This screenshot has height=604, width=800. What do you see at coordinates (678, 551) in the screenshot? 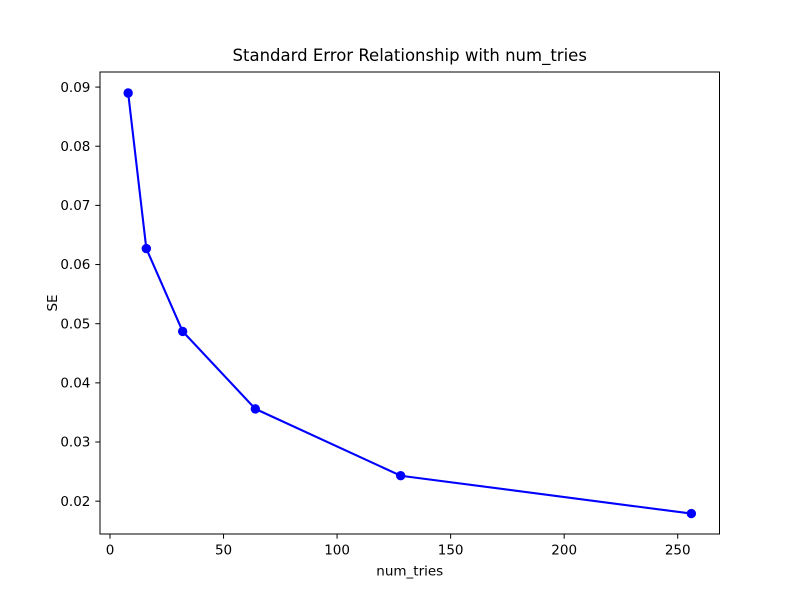
I see `x-tick-label: 250` at bounding box center [678, 551].